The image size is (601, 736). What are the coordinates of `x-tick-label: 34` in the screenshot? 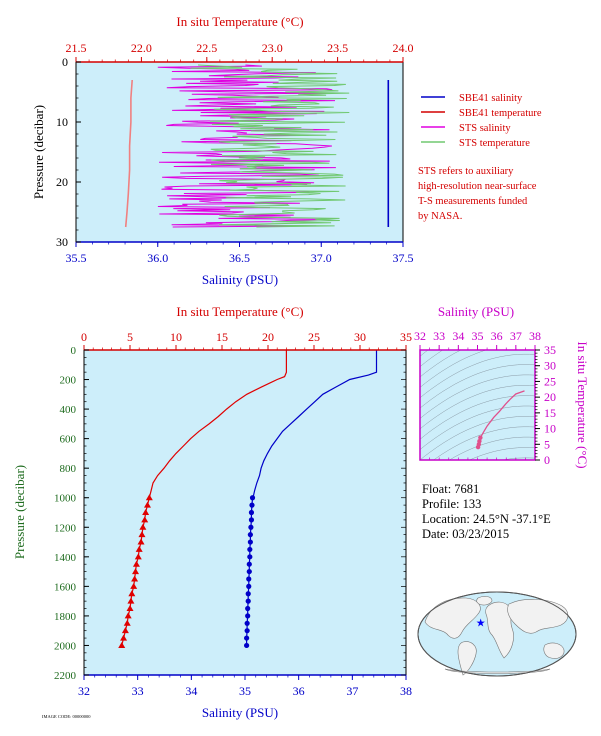 It's located at (458, 336).